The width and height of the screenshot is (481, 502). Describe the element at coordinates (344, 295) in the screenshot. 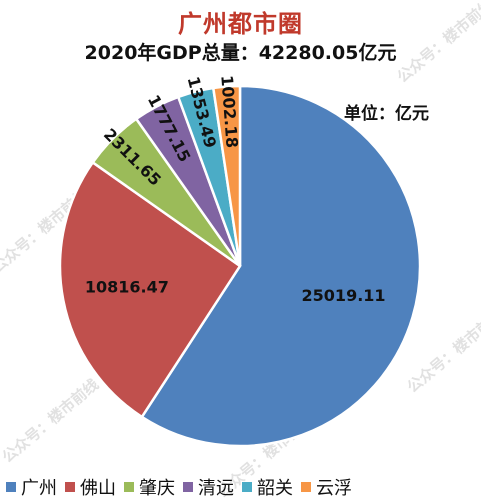

I see `data-label-1: 25019.11` at that location.